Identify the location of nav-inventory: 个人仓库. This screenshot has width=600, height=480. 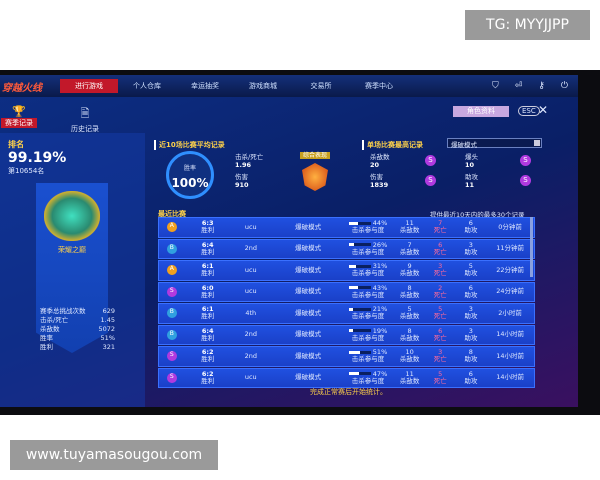
(147, 86).